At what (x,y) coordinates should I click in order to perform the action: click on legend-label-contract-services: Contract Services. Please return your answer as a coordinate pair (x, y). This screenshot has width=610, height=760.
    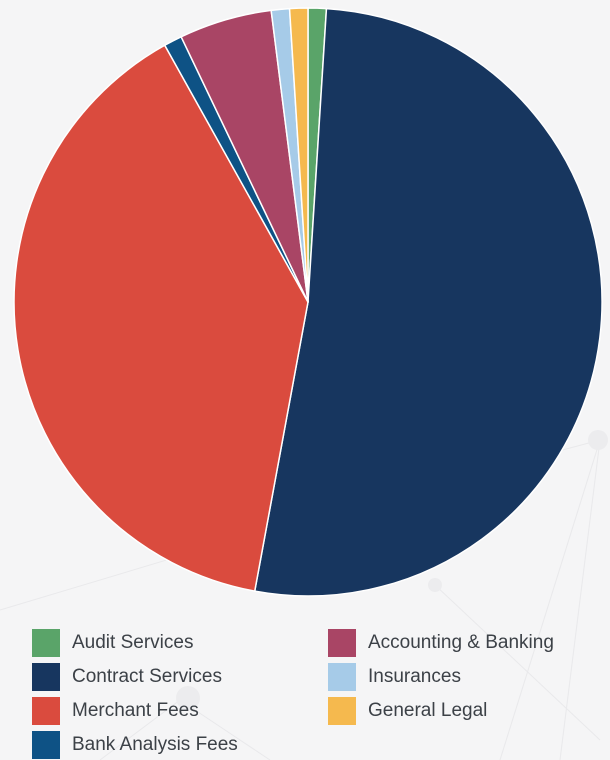
    Looking at the image, I should click on (147, 676).